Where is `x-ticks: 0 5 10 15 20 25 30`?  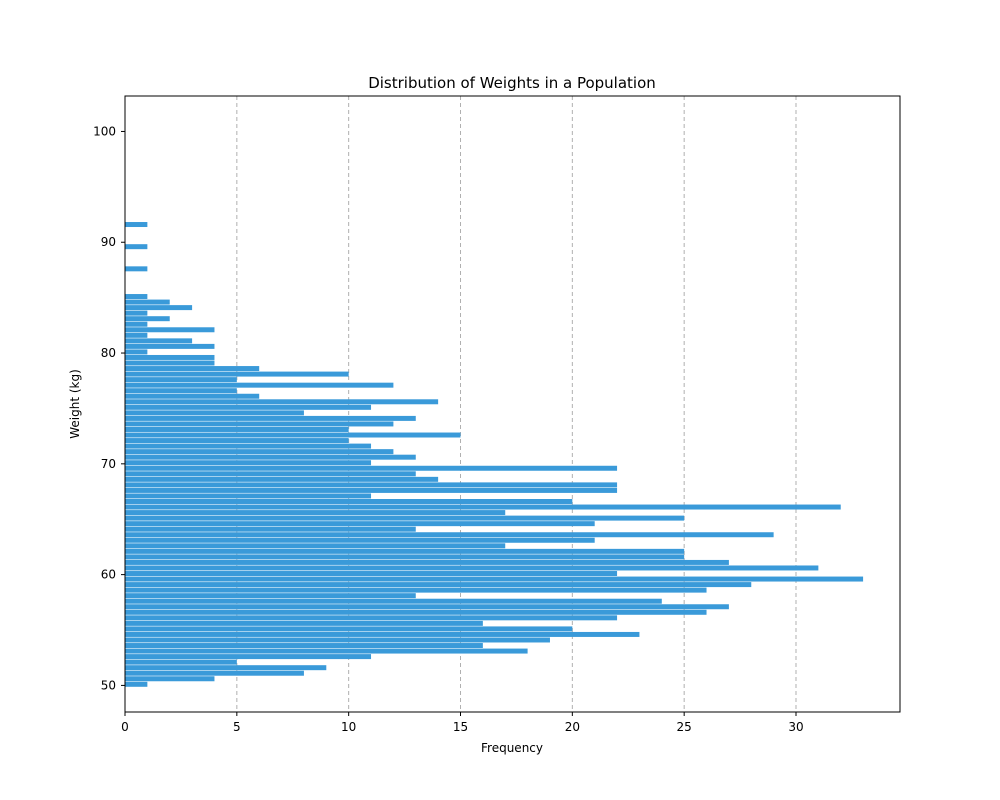 x-ticks: 0 5 10 15 20 25 30 is located at coordinates (462, 723).